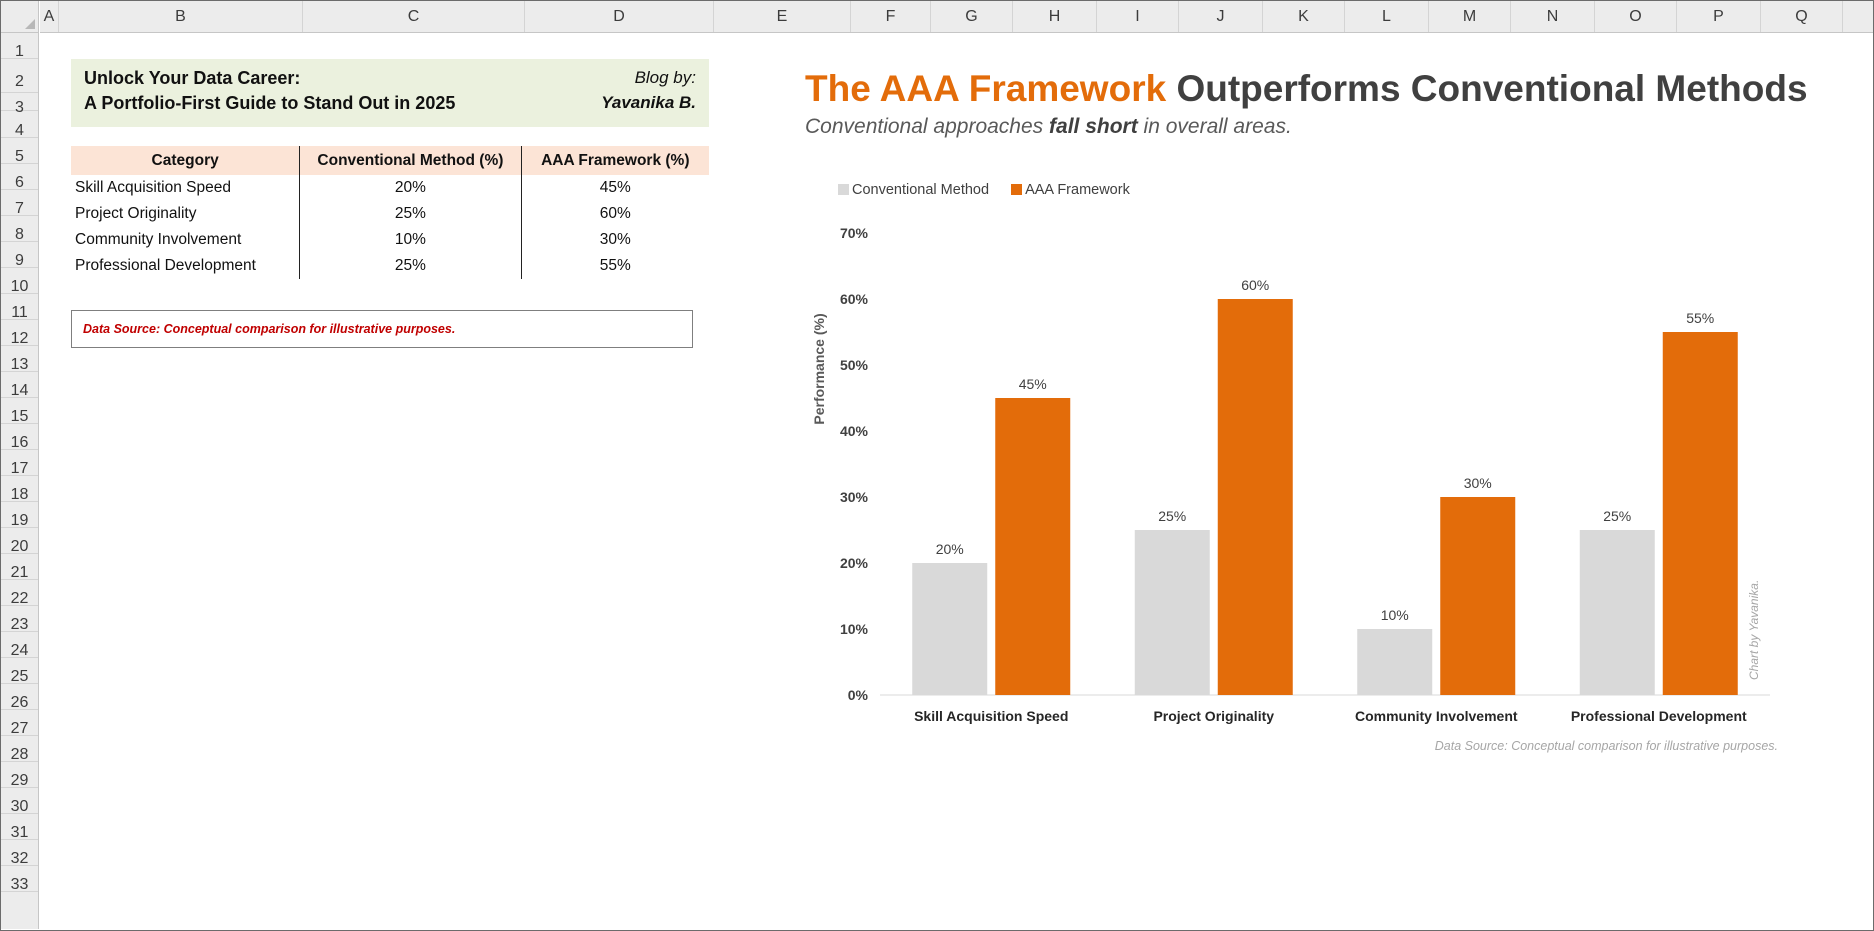  I want to click on y-tick-label: 0%, so click(858, 695).